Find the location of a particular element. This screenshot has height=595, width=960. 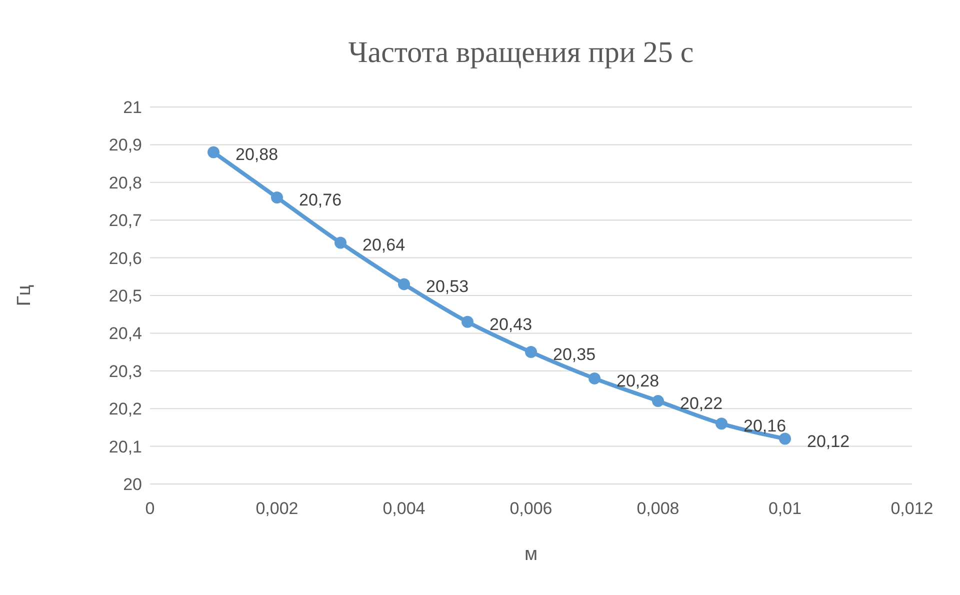

data-label: 20,53 is located at coordinates (447, 286).